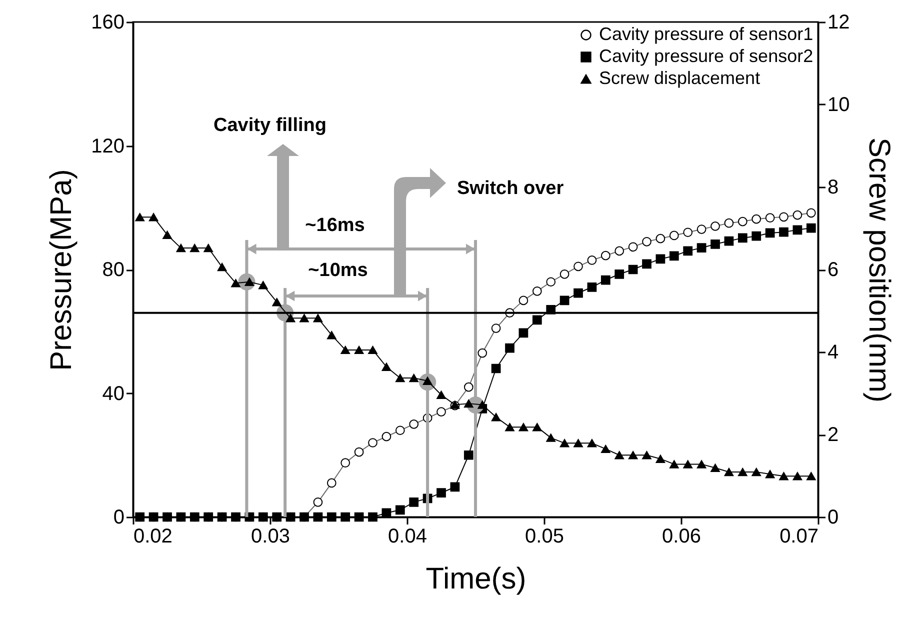 The width and height of the screenshot is (916, 634). Describe the element at coordinates (706, 34) in the screenshot. I see `legend-label: Cavity pressure of sensor1` at that location.